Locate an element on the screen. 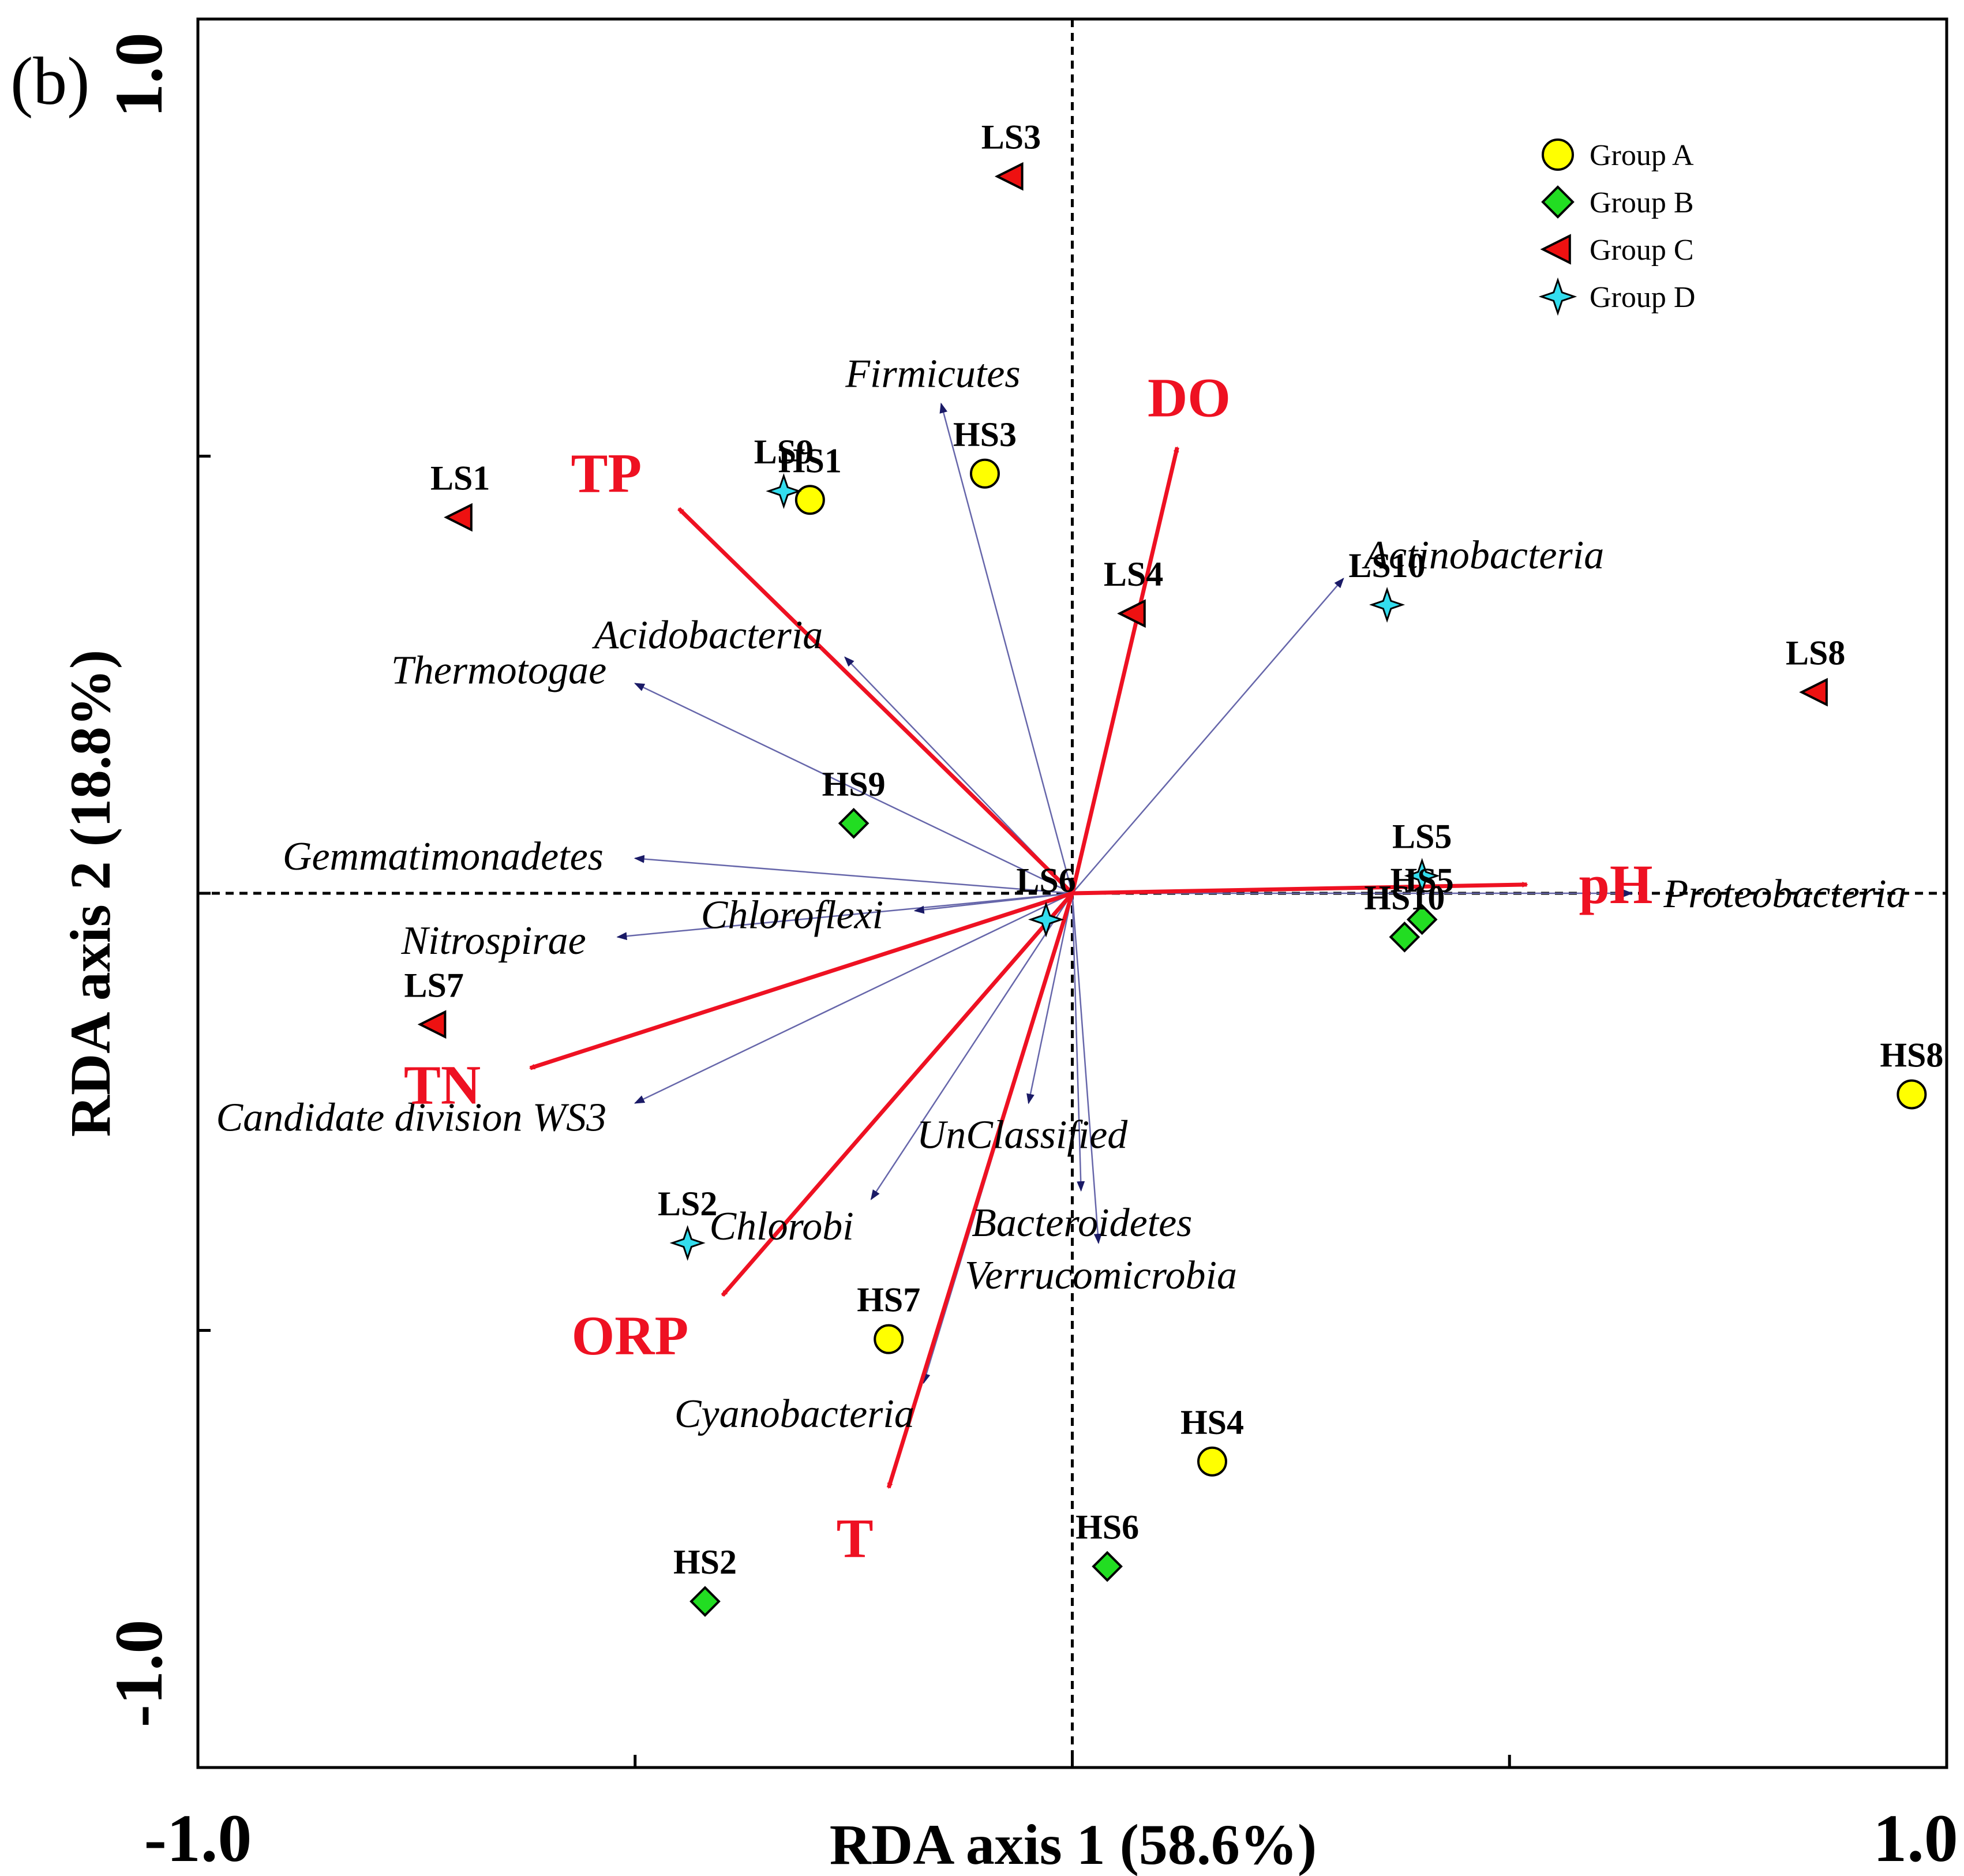 This screenshot has width=1964, height=1876. taxon-arrow-gemmatimonadetes is located at coordinates (854, 874).